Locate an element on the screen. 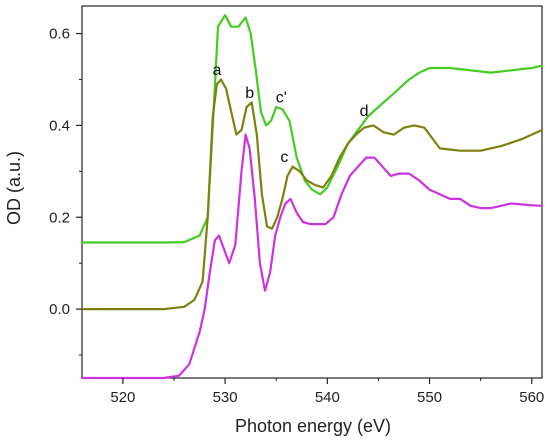 The image size is (550, 442). y-tick-label: 0.6 is located at coordinates (59, 34).